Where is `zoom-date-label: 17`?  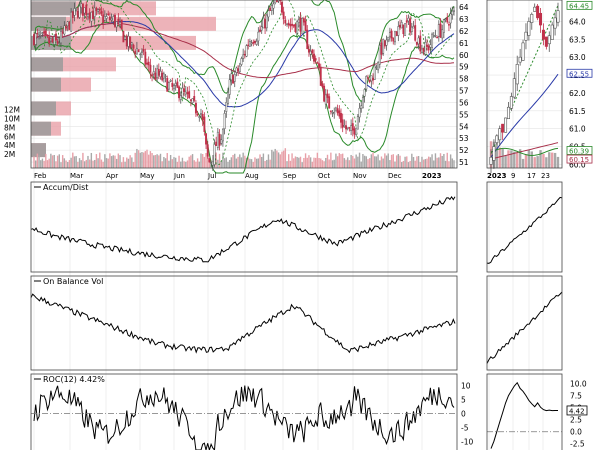
zoom-date-label: 17 is located at coordinates (531, 176).